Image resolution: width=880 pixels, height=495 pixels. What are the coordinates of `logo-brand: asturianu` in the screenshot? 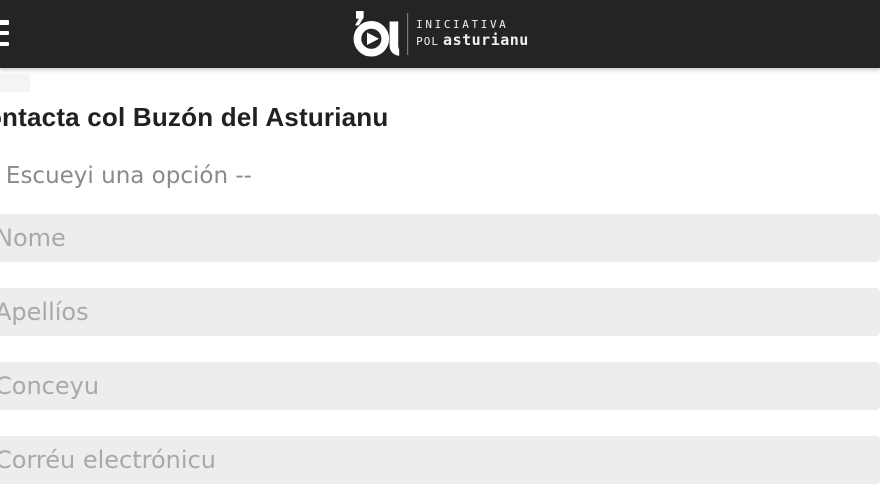 It's located at (486, 39).